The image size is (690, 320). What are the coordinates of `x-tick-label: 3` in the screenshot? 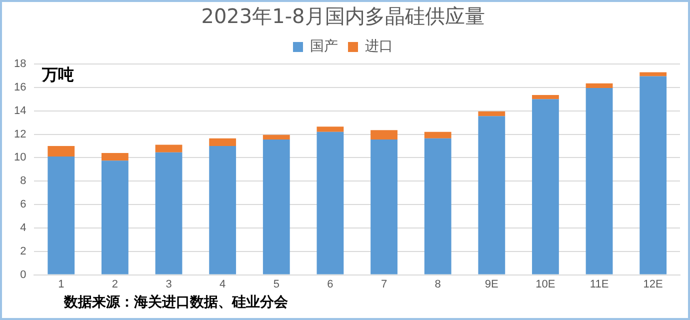 It's located at (169, 284).